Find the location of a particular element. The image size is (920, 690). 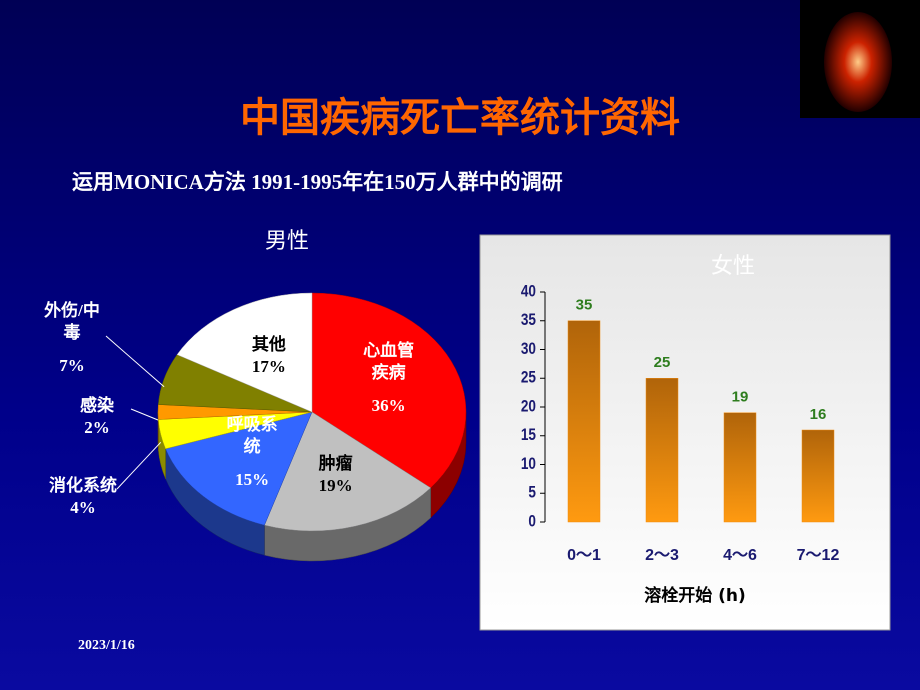

value-label: 16 is located at coordinates (818, 414).